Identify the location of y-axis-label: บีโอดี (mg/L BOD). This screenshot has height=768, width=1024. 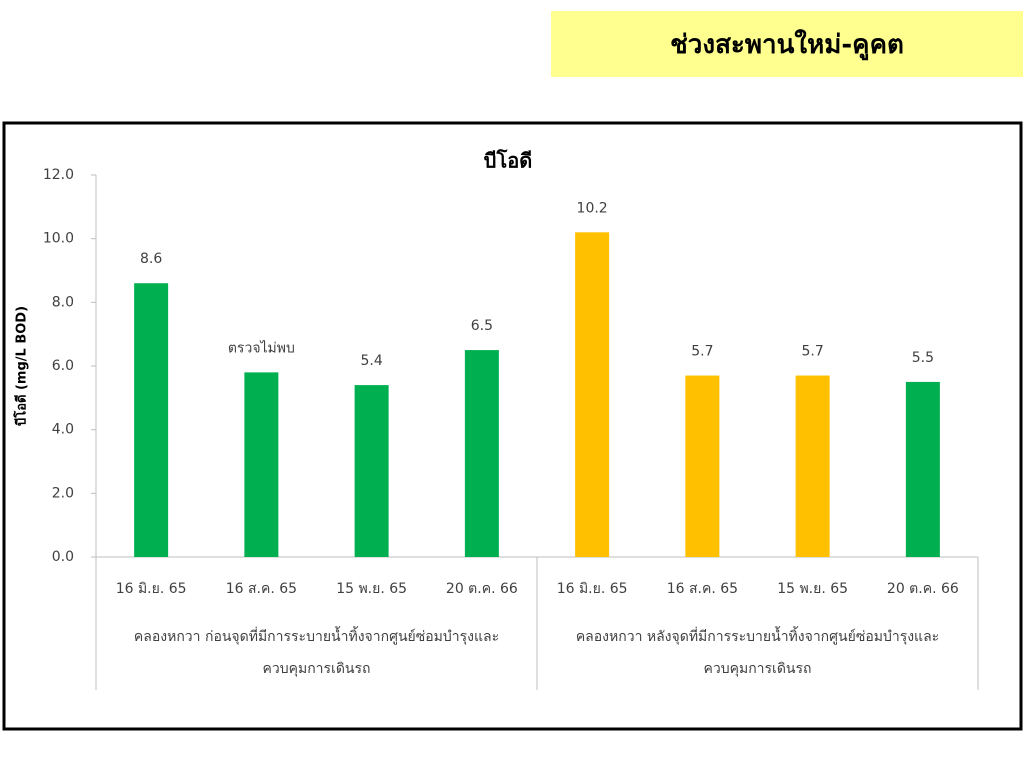
(21, 366).